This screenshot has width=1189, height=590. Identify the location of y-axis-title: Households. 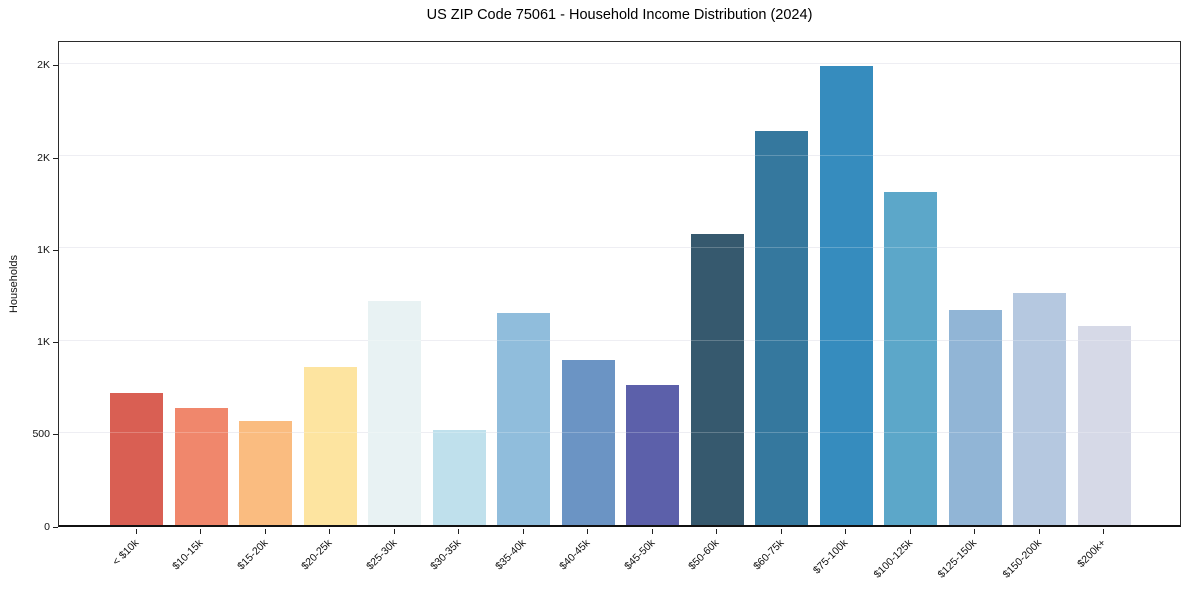
(14, 284).